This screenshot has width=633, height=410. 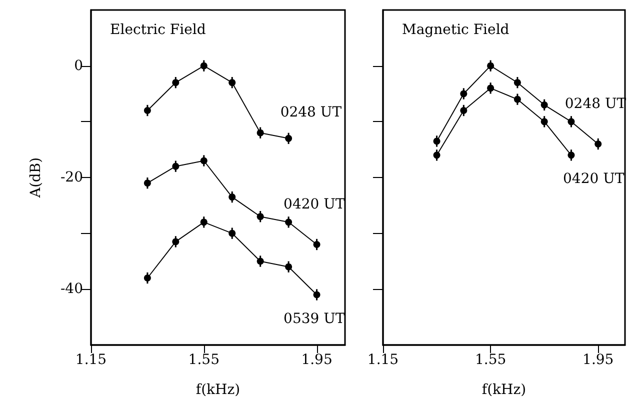 I want to click on series-label: 0539 UT, so click(x=315, y=318).